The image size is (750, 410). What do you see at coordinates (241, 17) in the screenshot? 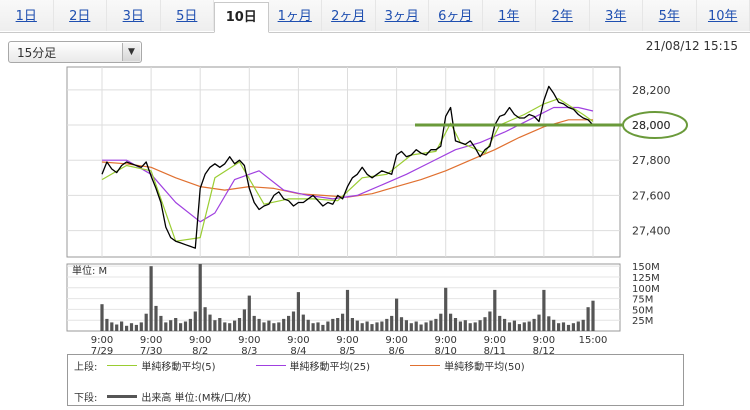
I see `tab-4: 10日` at bounding box center [241, 17].